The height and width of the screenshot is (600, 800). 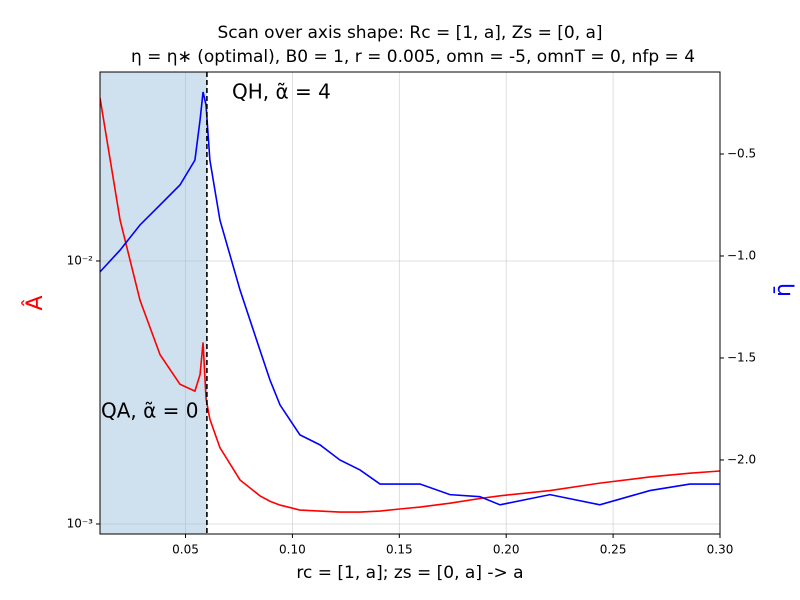 I want to click on y-tick-label: 10⁻², so click(x=80, y=260).